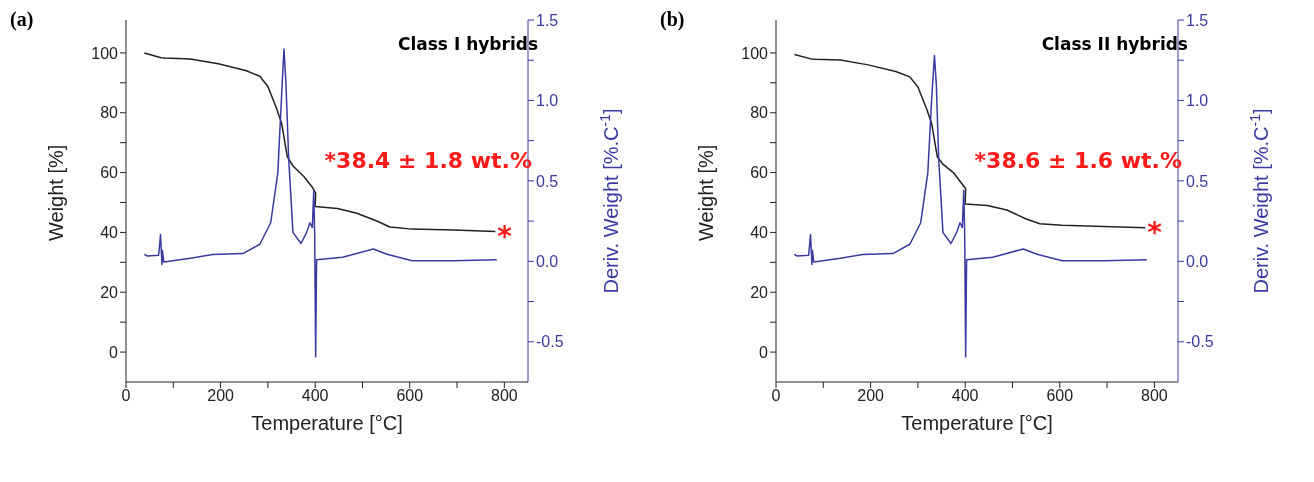 The width and height of the screenshot is (1314, 482). What do you see at coordinates (672, 19) in the screenshot?
I see `chart-title: (b)` at bounding box center [672, 19].